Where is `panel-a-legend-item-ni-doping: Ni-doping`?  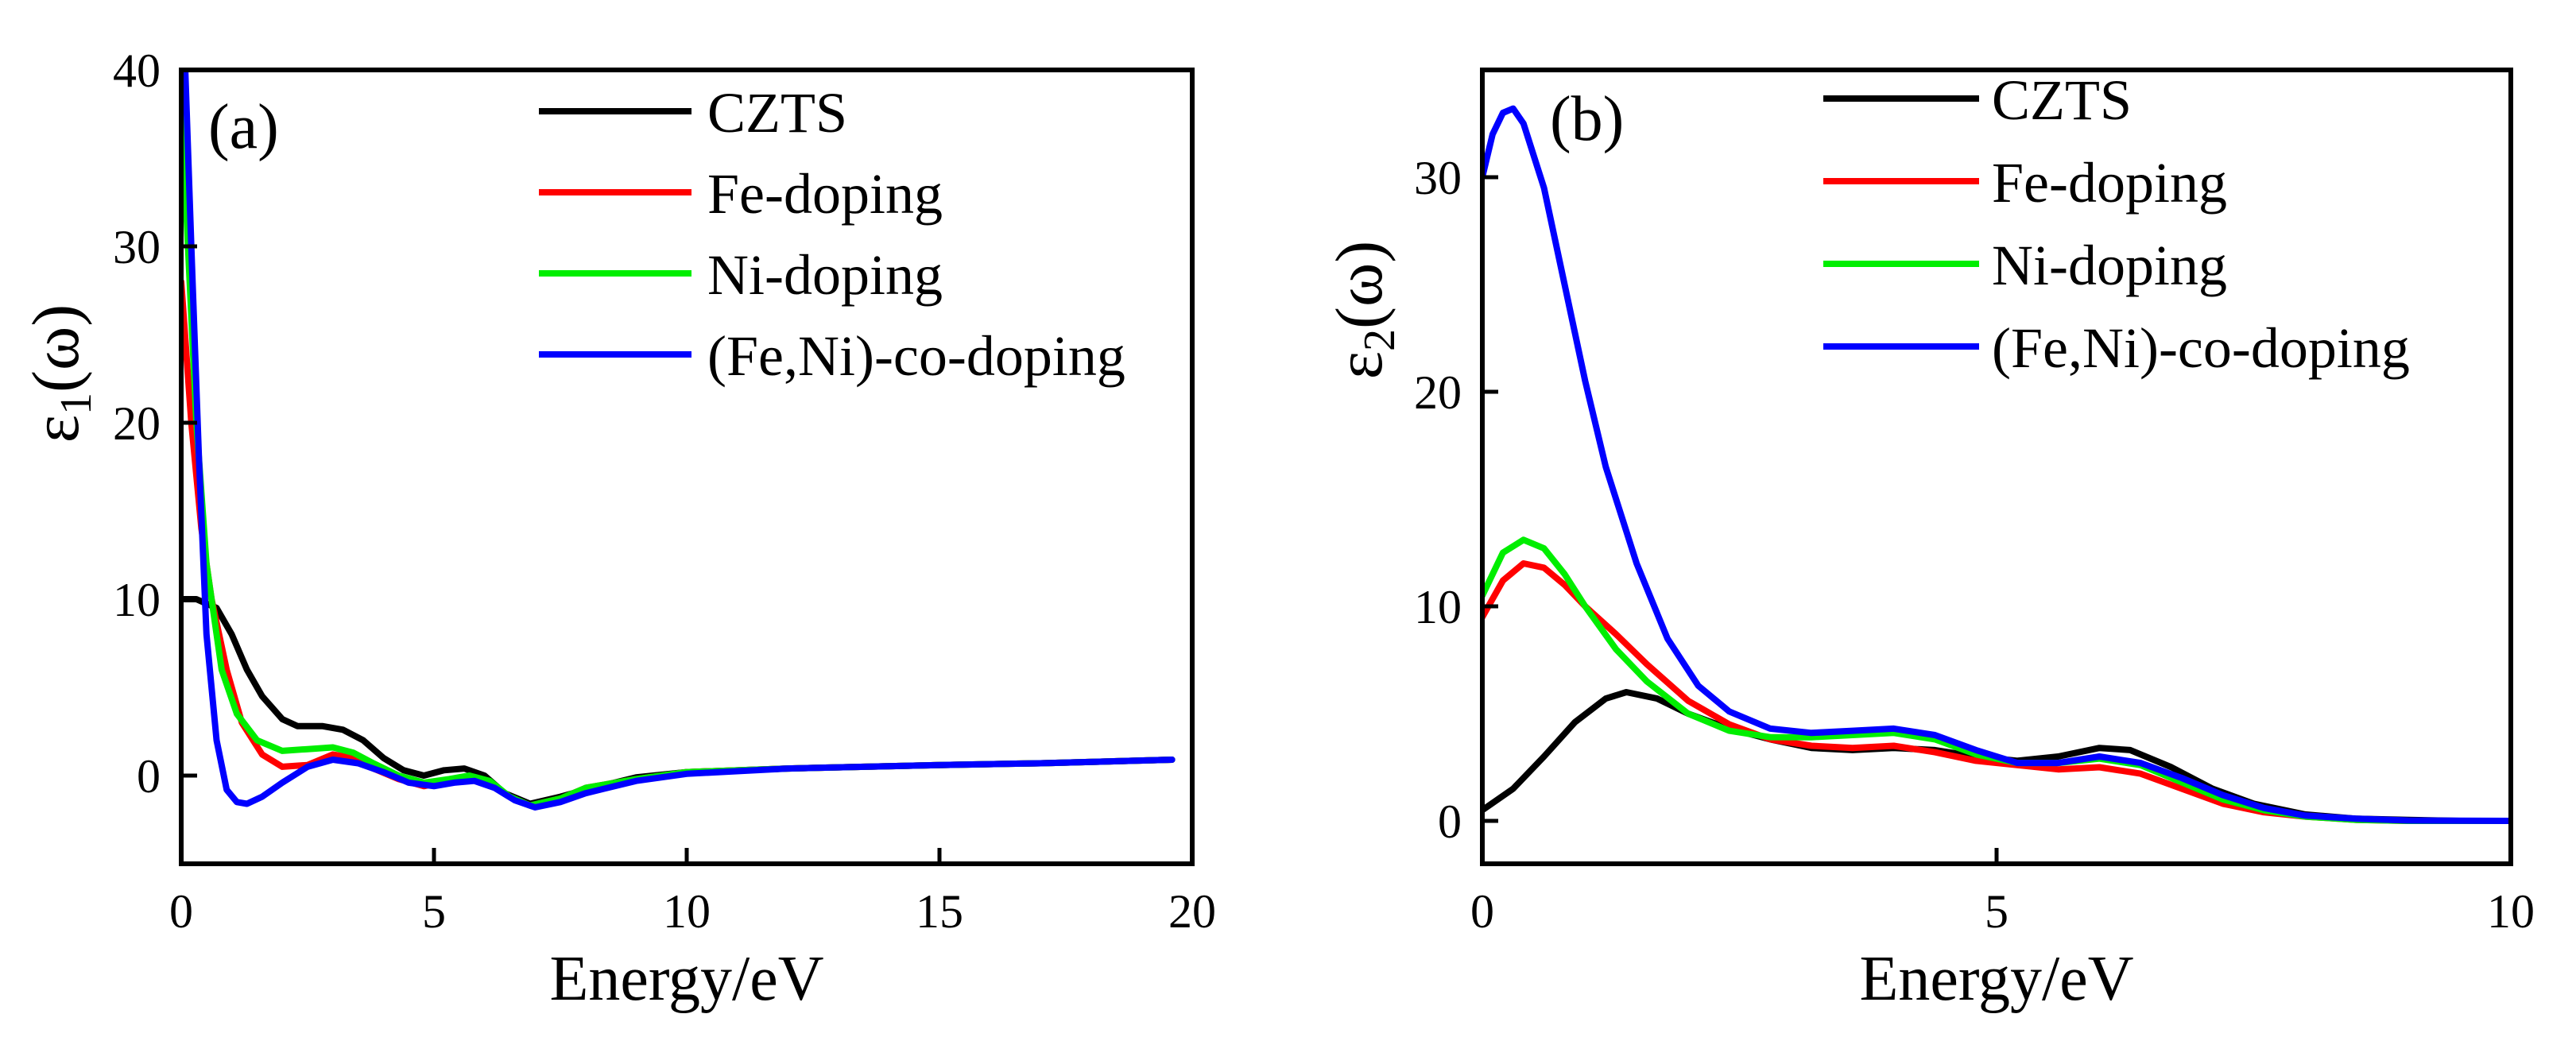
panel-a-legend-item-ni-doping: Ni-doping is located at coordinates (741, 275).